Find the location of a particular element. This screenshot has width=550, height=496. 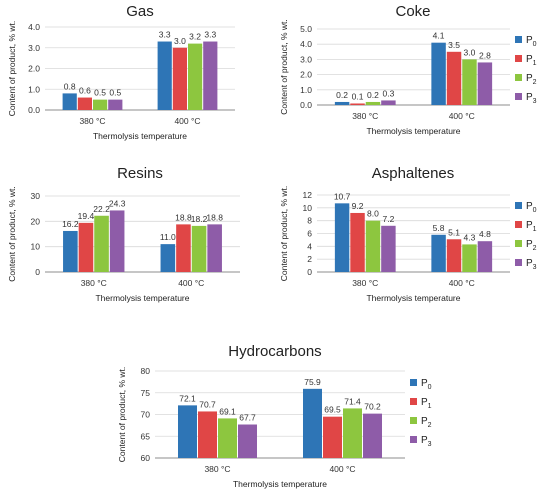

data-label: 3.2 is located at coordinates (195, 37).